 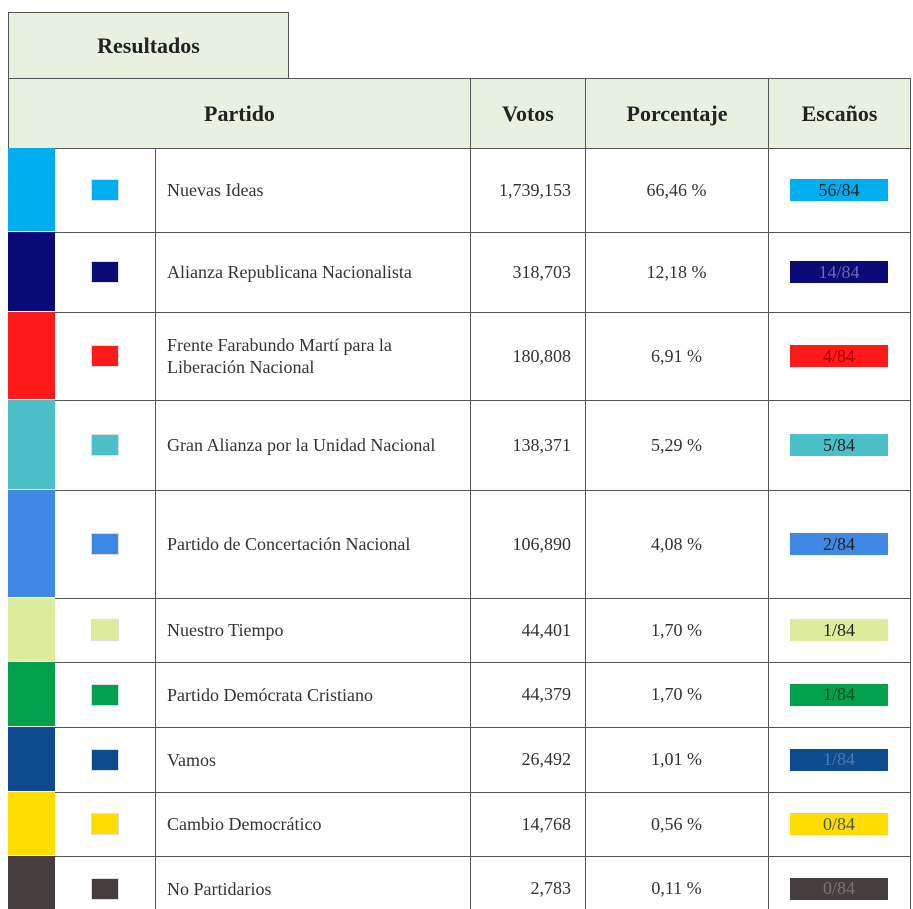 What do you see at coordinates (677, 760) in the screenshot?
I see `percent: 1,01 %` at bounding box center [677, 760].